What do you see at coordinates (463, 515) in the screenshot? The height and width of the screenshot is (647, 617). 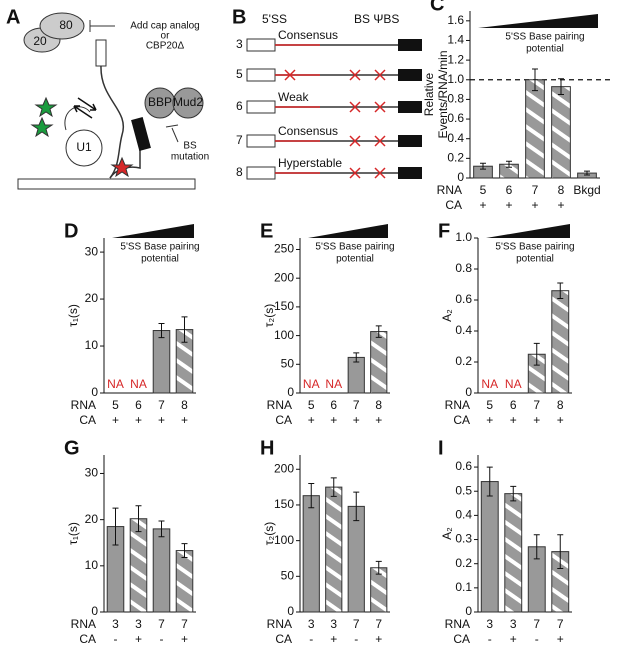 I see `y-tick-label: 0.4` at bounding box center [463, 515].